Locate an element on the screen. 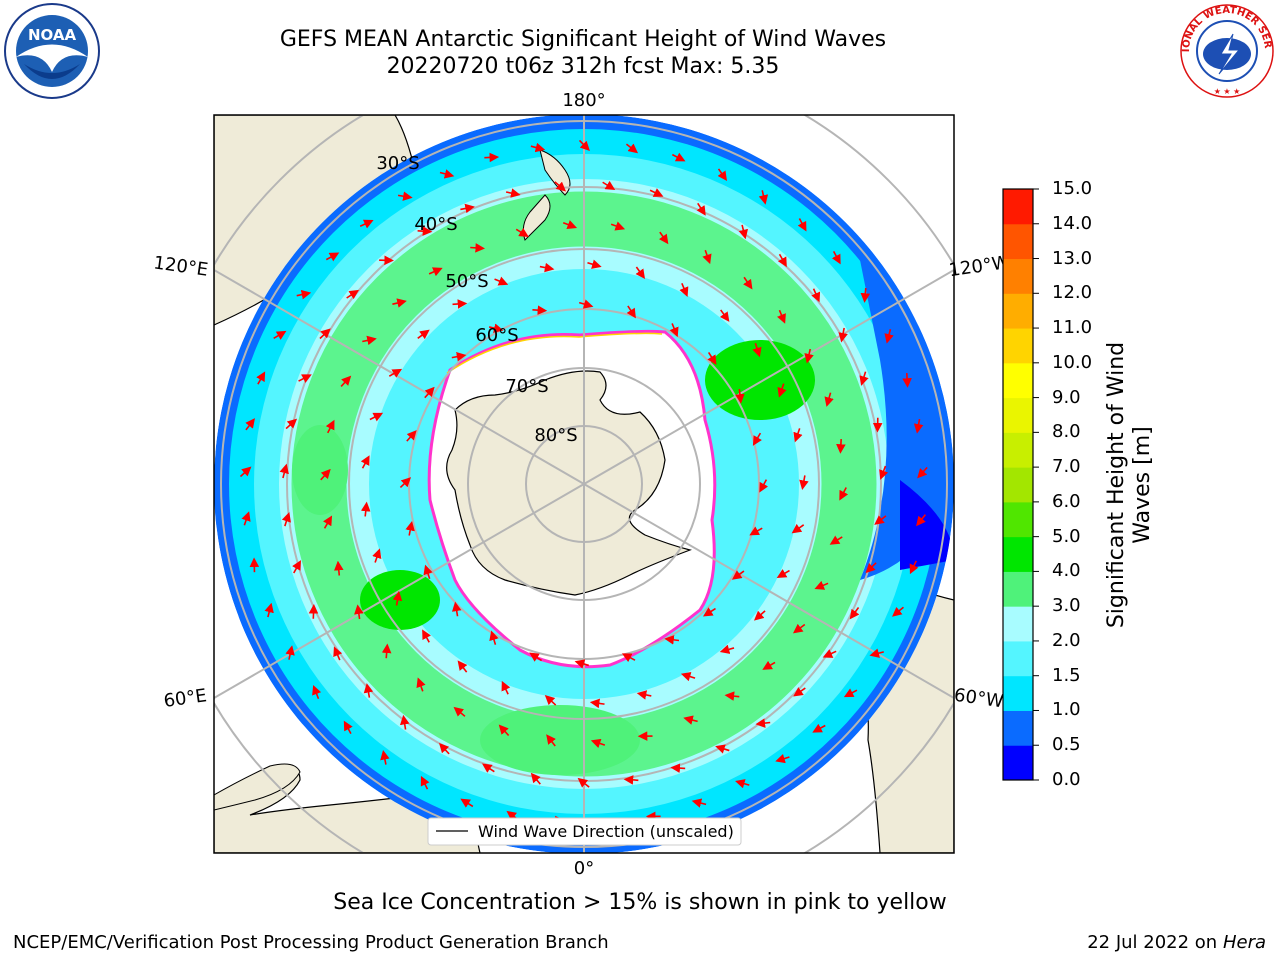 Image resolution: width=1280 pixels, height=960 pixels. lat-label-40s: 40°S is located at coordinates (435, 224).